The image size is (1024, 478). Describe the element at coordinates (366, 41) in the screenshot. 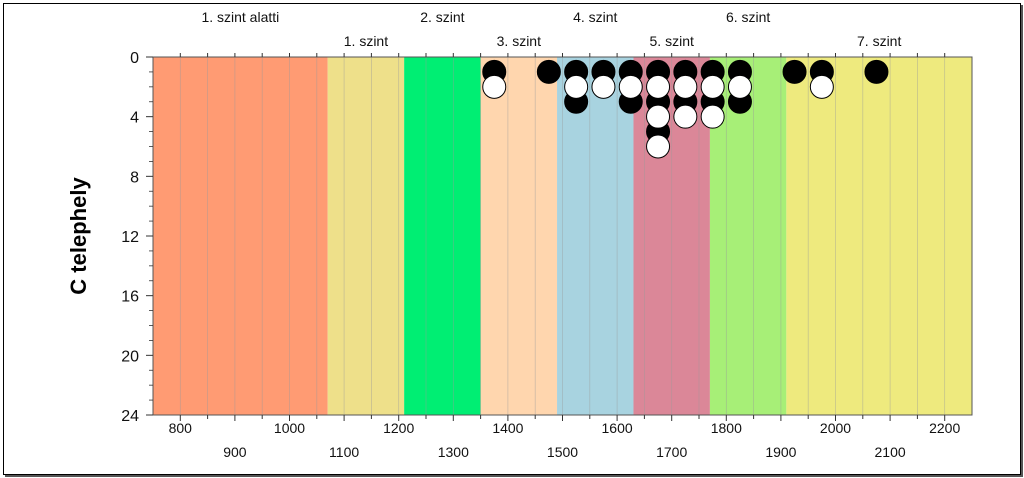

I see `zone-label: 1. szint` at that location.